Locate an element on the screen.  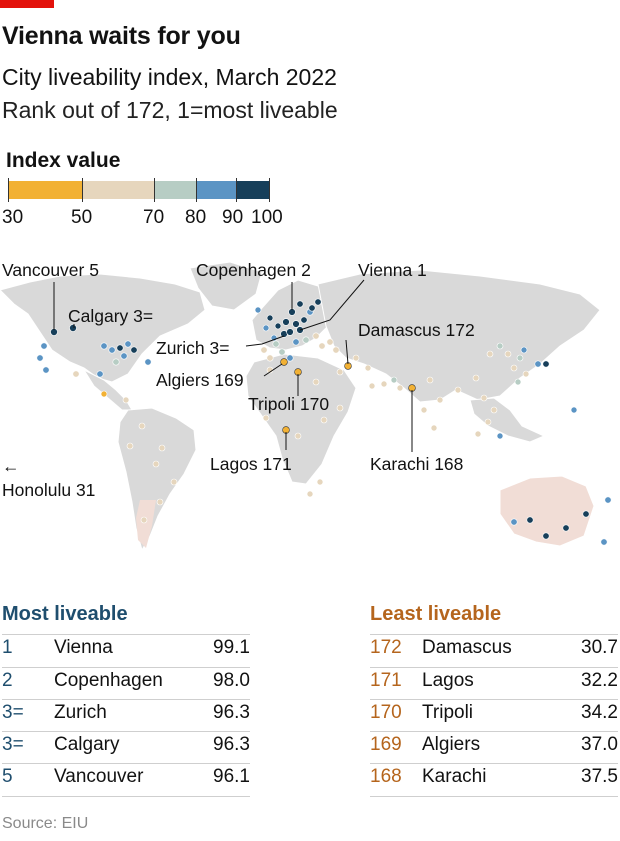
value: 37.0 is located at coordinates (599, 744).